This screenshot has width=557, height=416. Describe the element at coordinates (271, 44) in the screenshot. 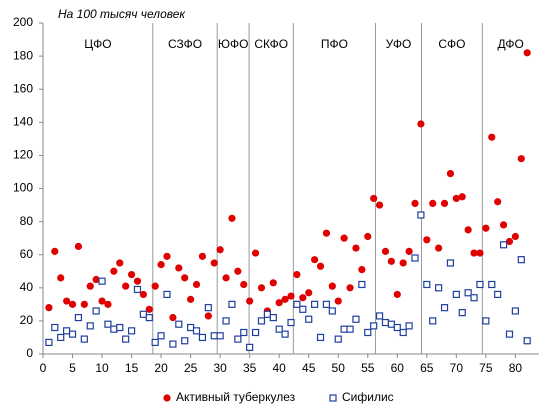

I see `region-label: СКФО` at that location.